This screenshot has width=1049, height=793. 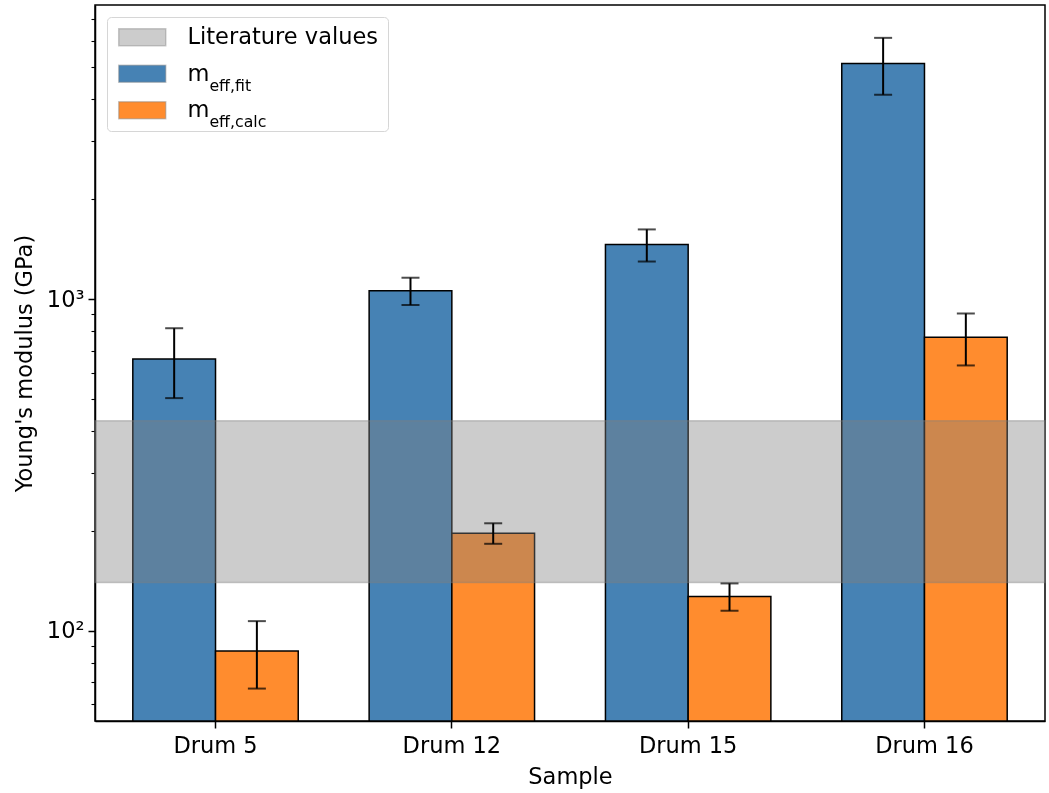 What do you see at coordinates (924, 744) in the screenshot?
I see `x-tick-label: Drum 16` at bounding box center [924, 744].